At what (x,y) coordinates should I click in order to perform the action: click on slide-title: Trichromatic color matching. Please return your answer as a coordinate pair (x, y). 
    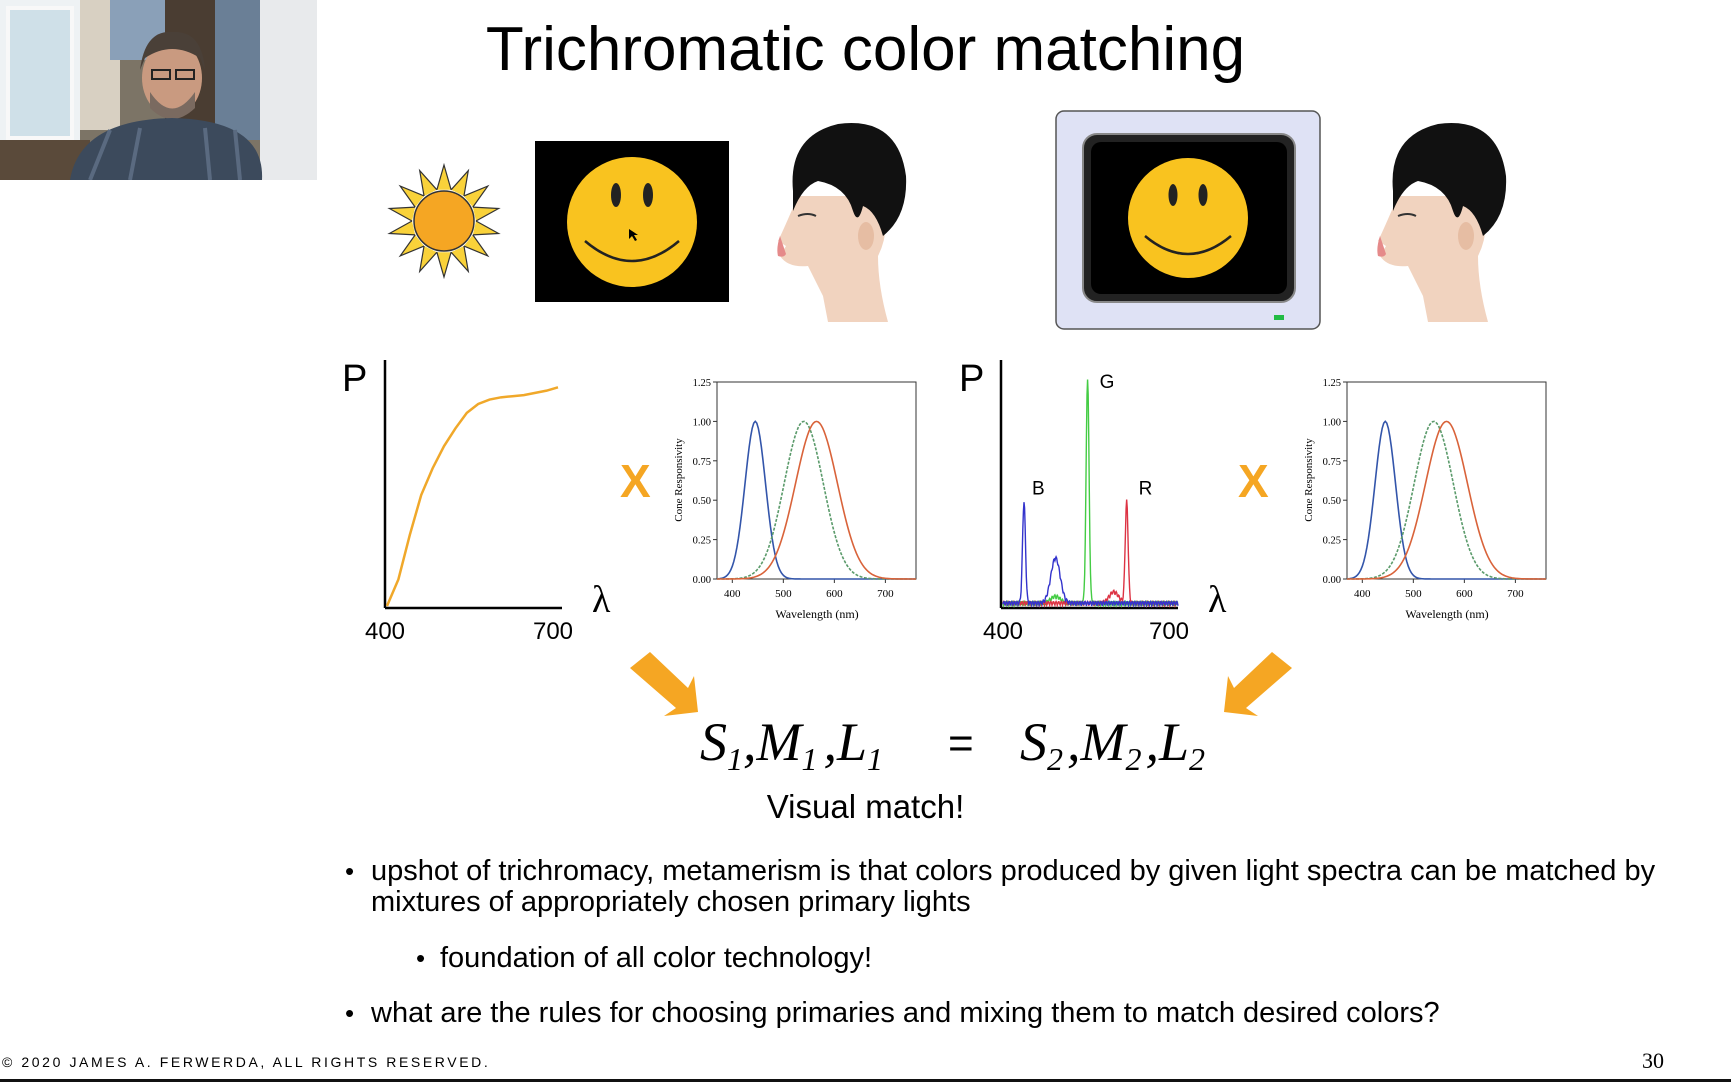
    Looking at the image, I should click on (865, 49).